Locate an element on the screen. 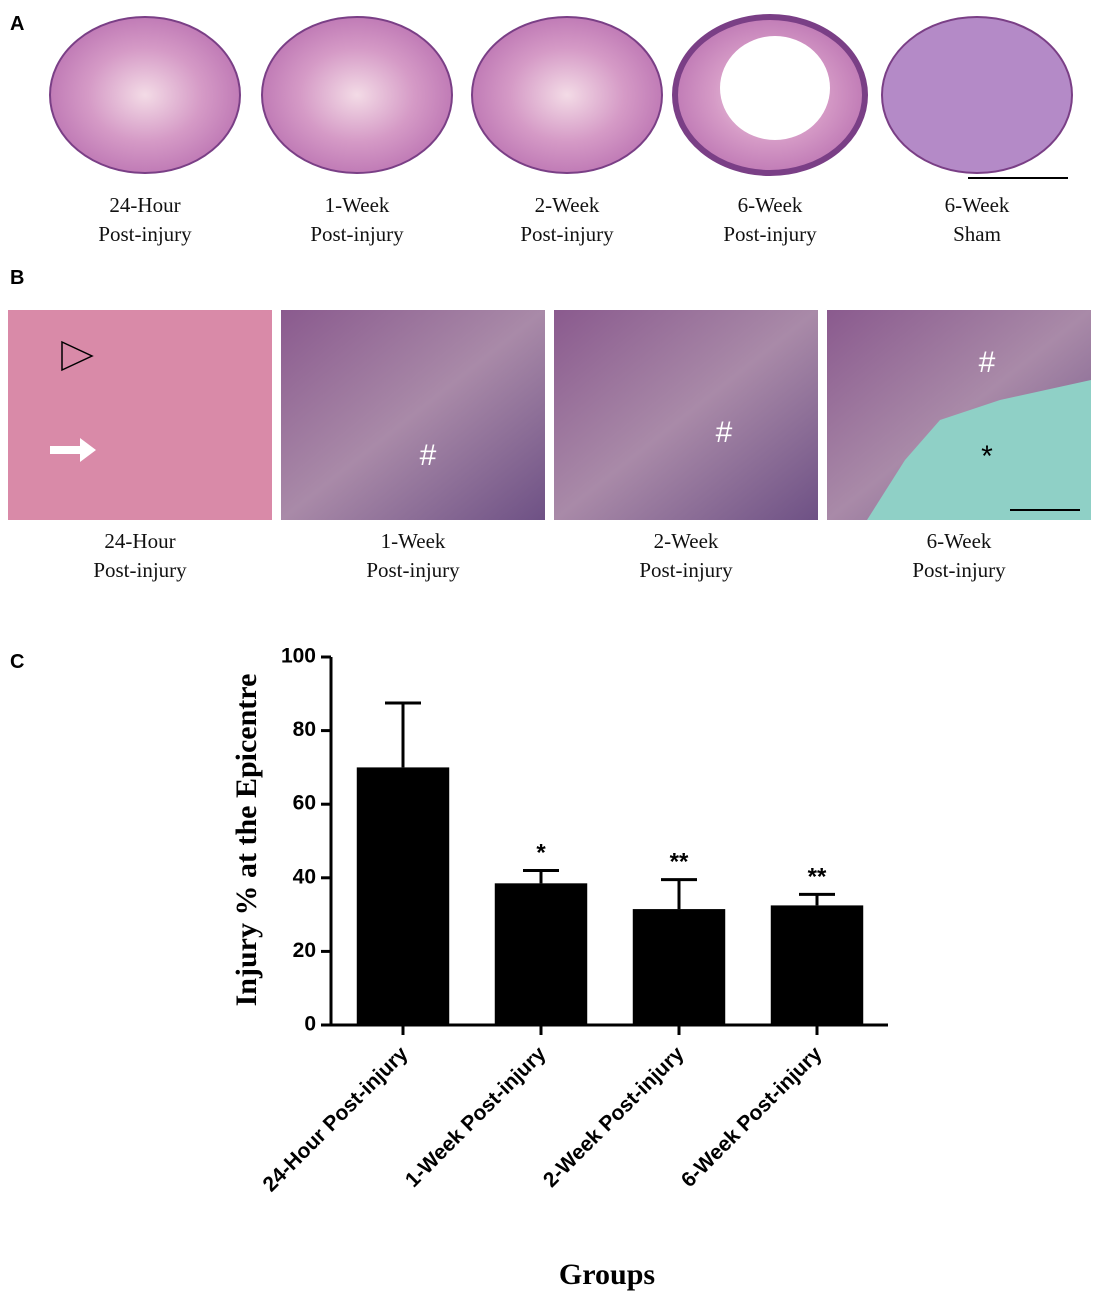  panel-letter: C is located at coordinates (17, 662).